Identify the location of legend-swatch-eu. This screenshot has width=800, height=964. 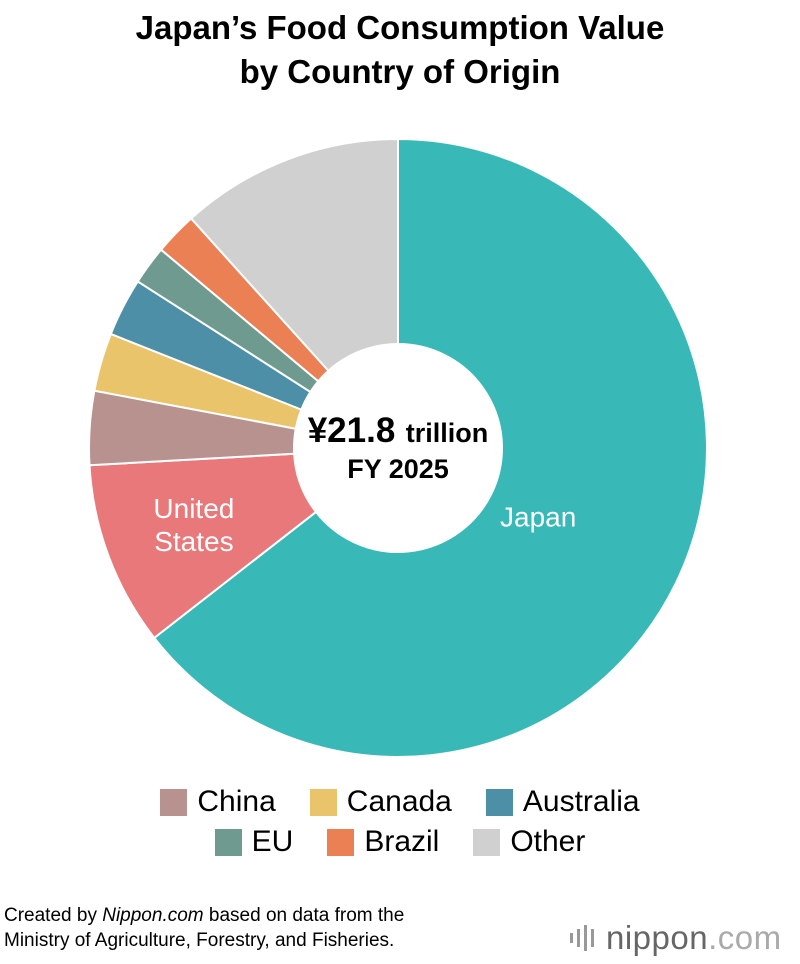
(228, 842).